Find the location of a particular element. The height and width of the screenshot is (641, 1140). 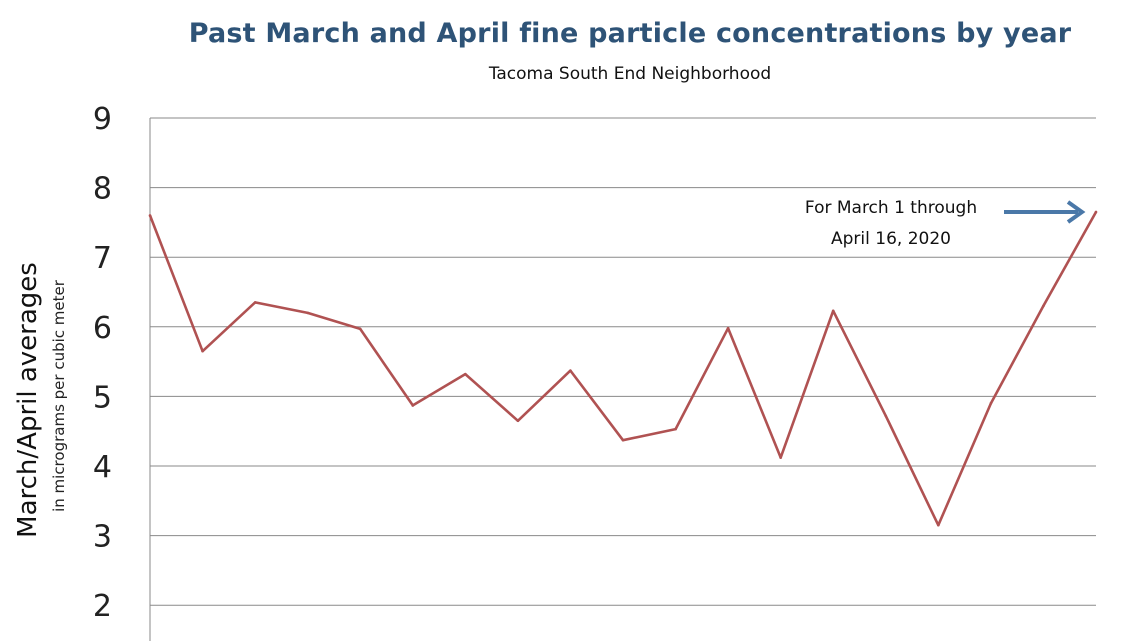

chart-subtitle: Tacoma South End Neighborhood is located at coordinates (630, 74).